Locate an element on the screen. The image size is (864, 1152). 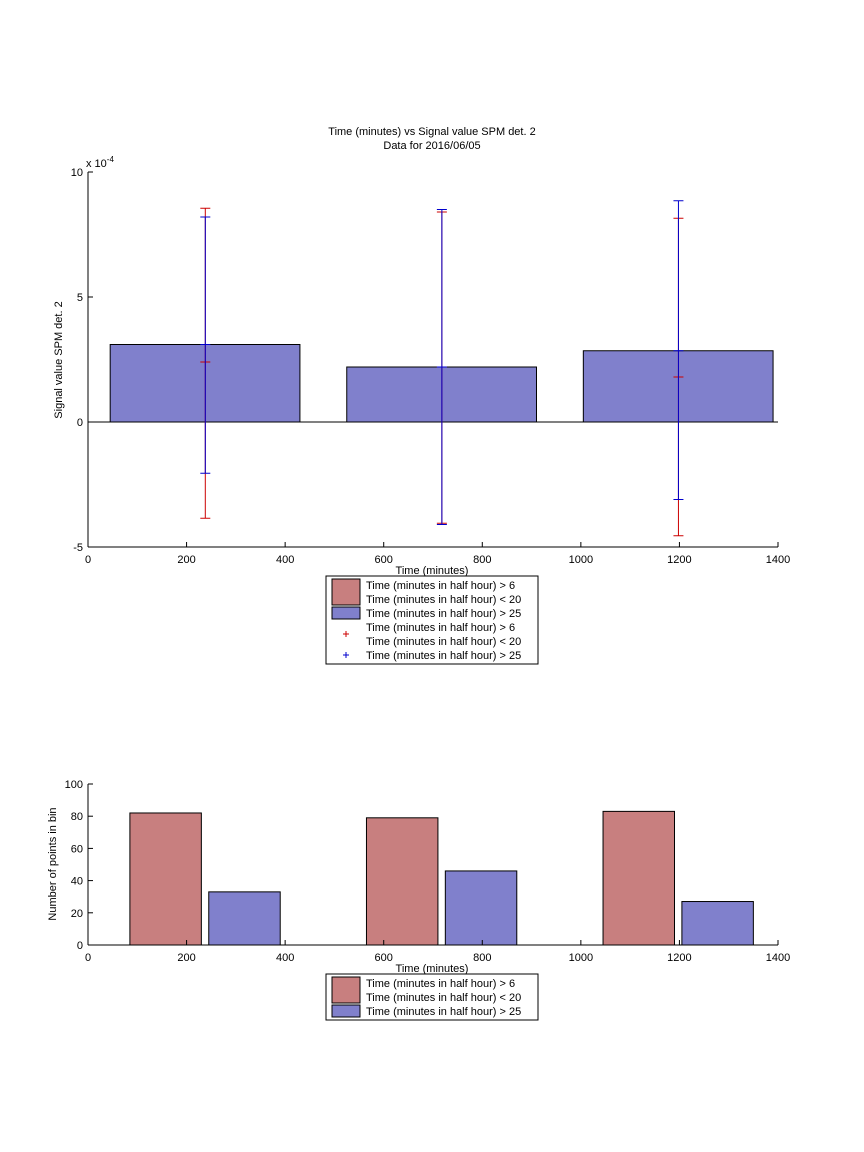
y-tick-label: 80 is located at coordinates (77, 817).